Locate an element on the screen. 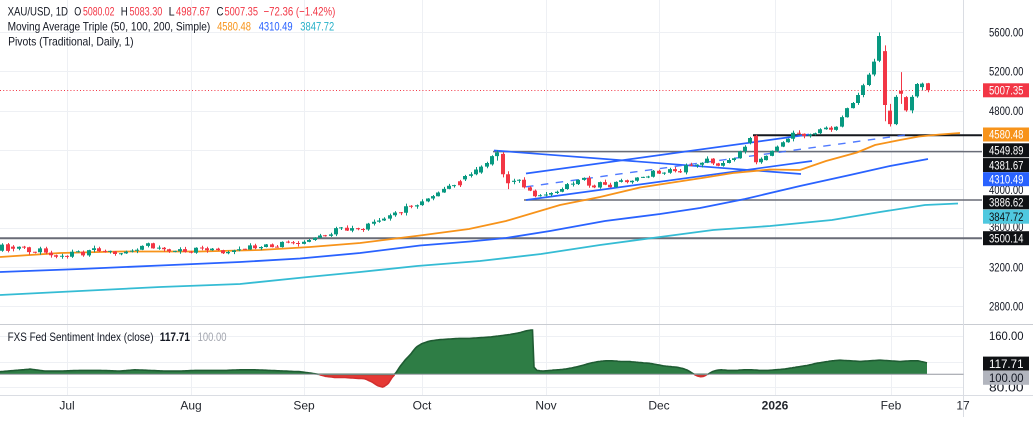 This screenshot has height=422, width=1033. svg-text: 5200.00 is located at coordinates (1006, 72).